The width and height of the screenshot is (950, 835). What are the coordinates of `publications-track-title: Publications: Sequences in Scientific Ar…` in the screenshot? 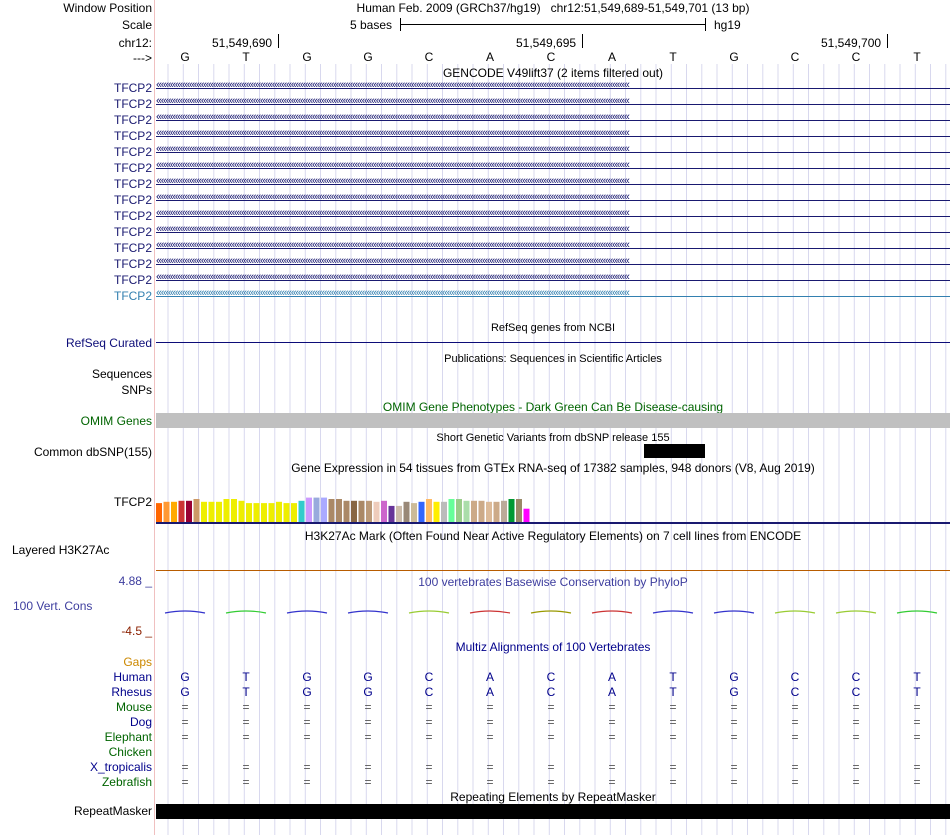 It's located at (553, 359).